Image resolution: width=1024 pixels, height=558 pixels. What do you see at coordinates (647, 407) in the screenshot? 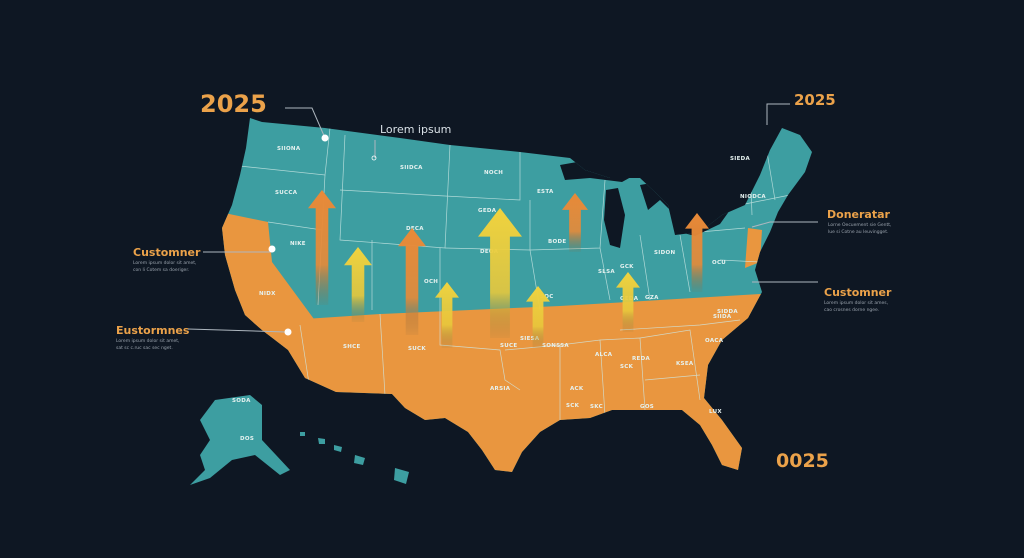
I see `state-label: GOS` at bounding box center [647, 407].